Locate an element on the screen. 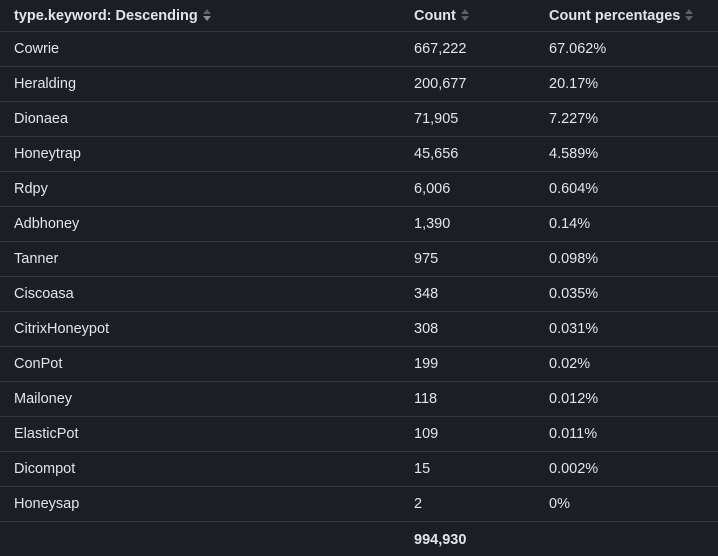  header-count-label: Count is located at coordinates (435, 15).